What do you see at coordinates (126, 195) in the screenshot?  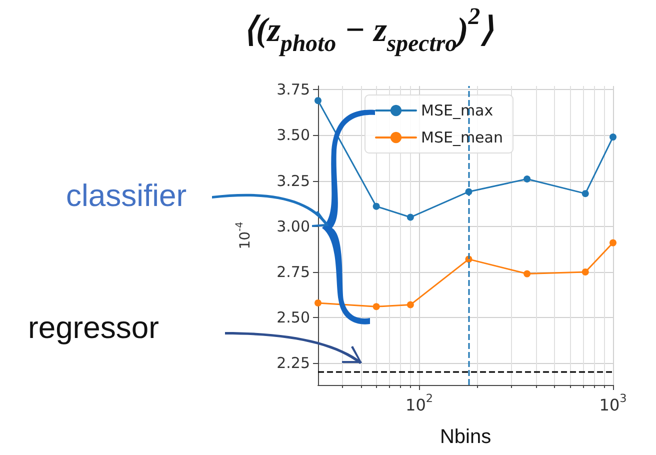 I see `text: classifier` at bounding box center [126, 195].